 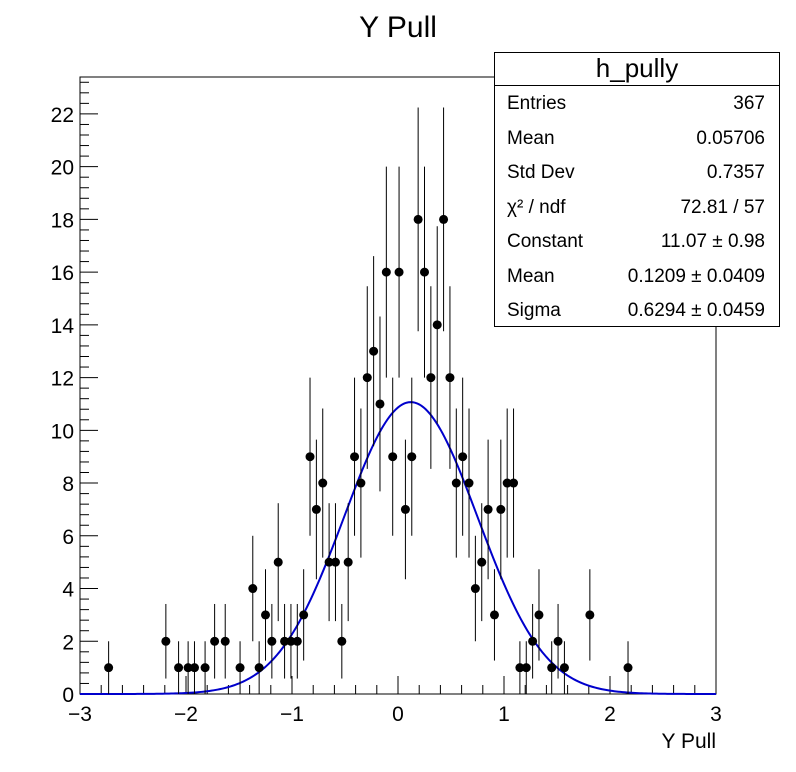 What do you see at coordinates (541, 172) in the screenshot?
I see `stats-label: Std Dev` at bounding box center [541, 172].